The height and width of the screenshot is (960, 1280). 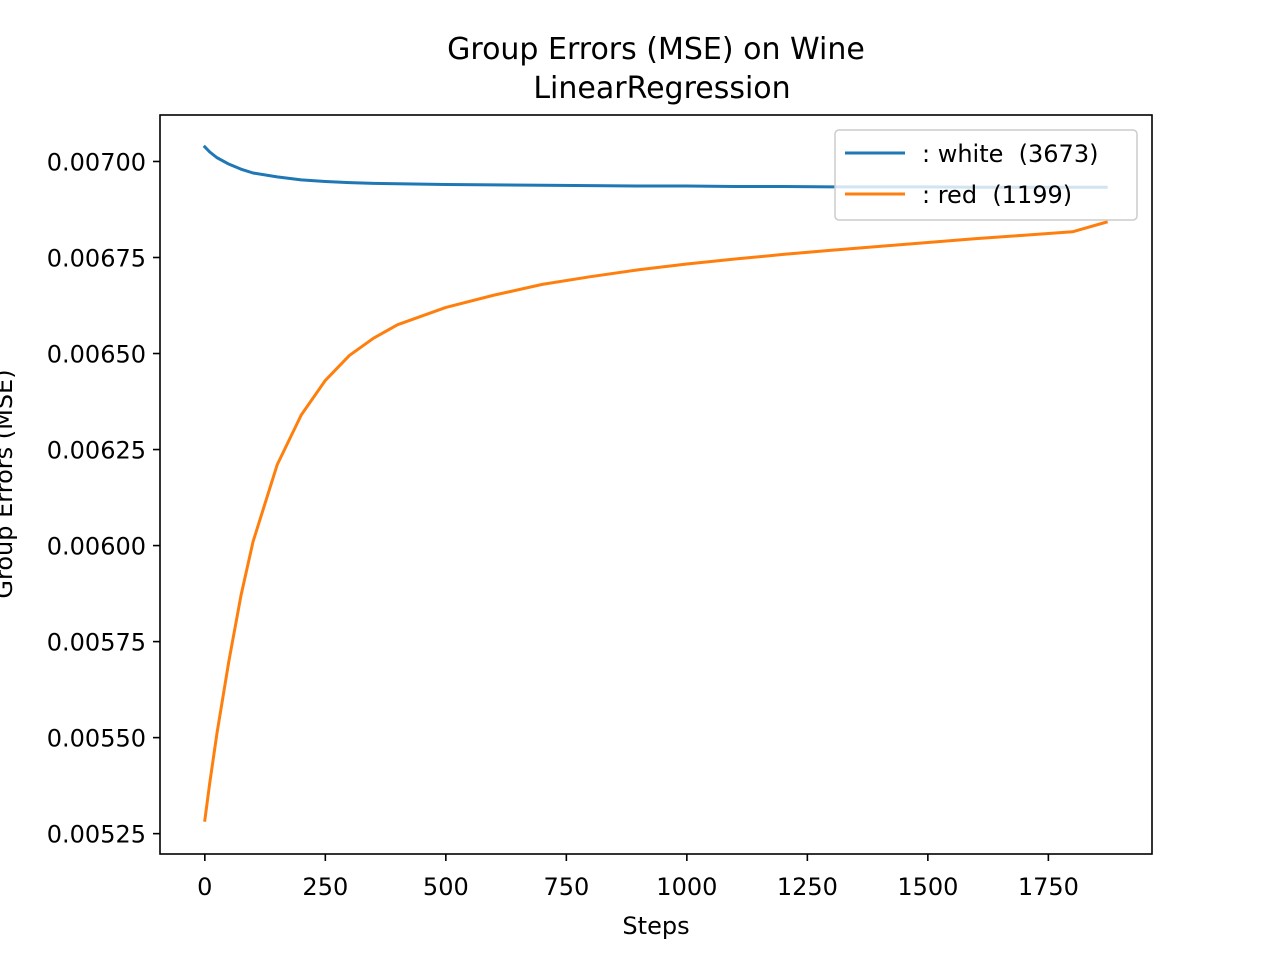 What do you see at coordinates (997, 195) in the screenshot?
I see `legend-label-red: : red (1199)` at bounding box center [997, 195].